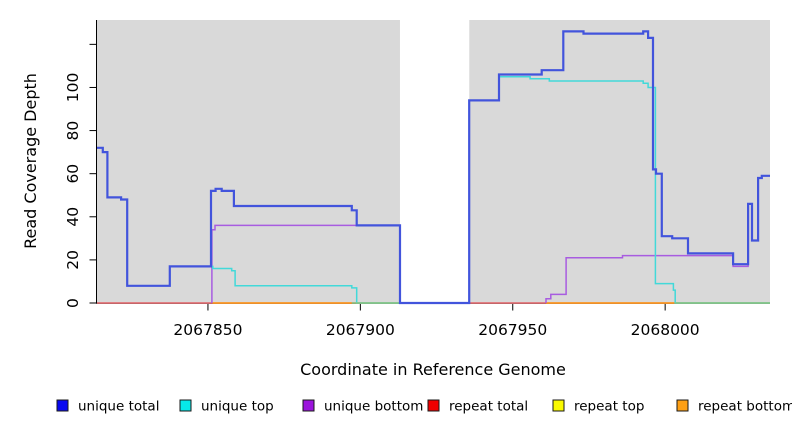 The width and height of the screenshot is (792, 436). What do you see at coordinates (73, 303) in the screenshot?
I see `y-tick-label: 0` at bounding box center [73, 303].